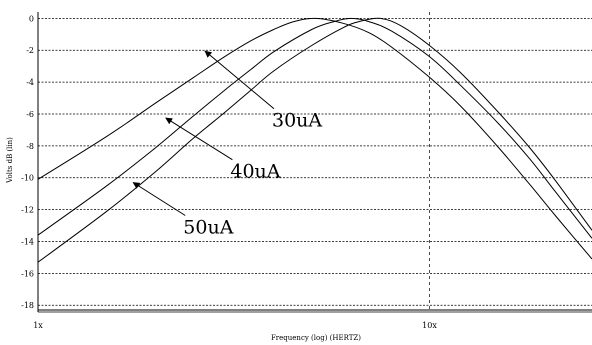 Image resolution: width=592 pixels, height=345 pixels. I want to click on y-tick-label: -4, so click(30, 82).